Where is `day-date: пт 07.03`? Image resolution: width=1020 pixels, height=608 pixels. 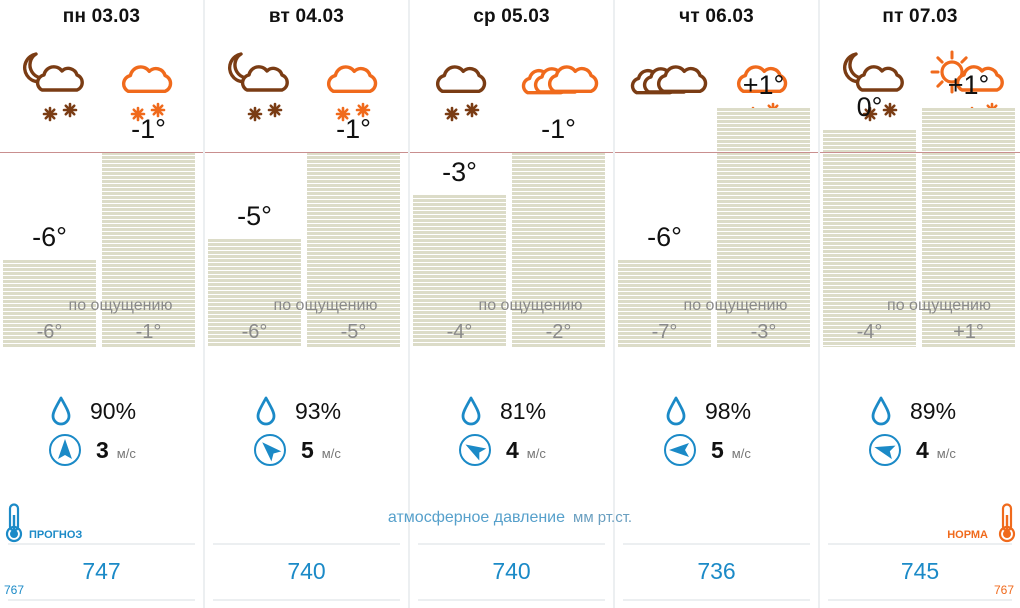 day-date: пт 07.03 is located at coordinates (920, 16).